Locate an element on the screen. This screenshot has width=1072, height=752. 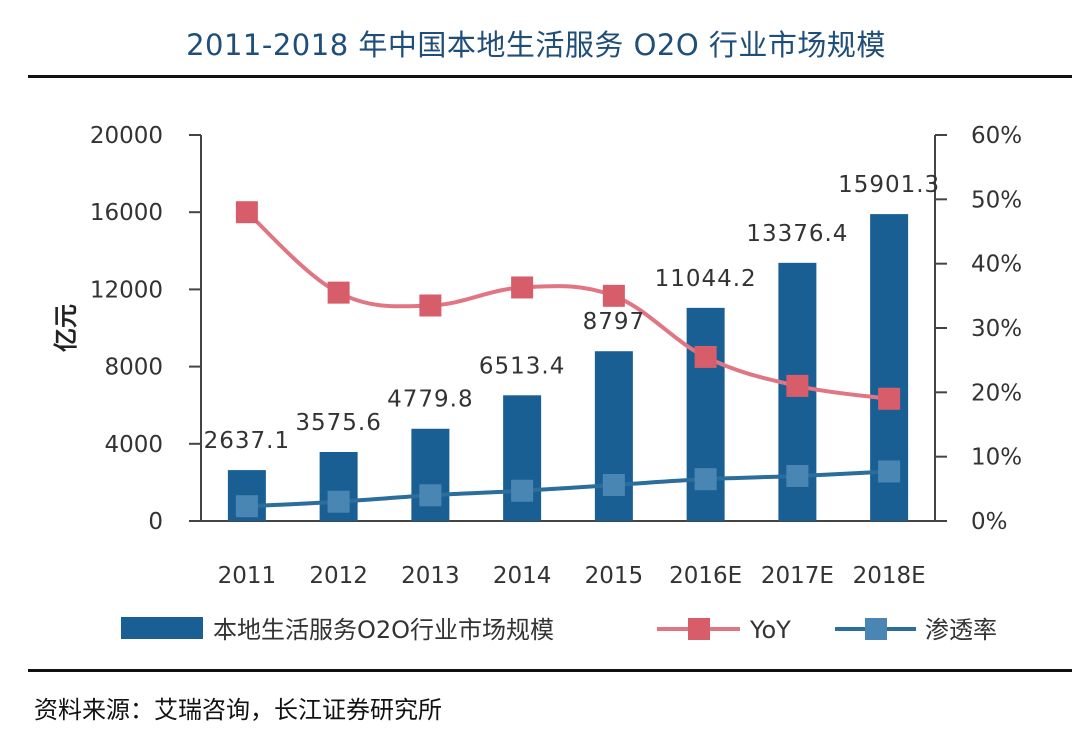
left-tick-label: 4000 is located at coordinates (133, 445).